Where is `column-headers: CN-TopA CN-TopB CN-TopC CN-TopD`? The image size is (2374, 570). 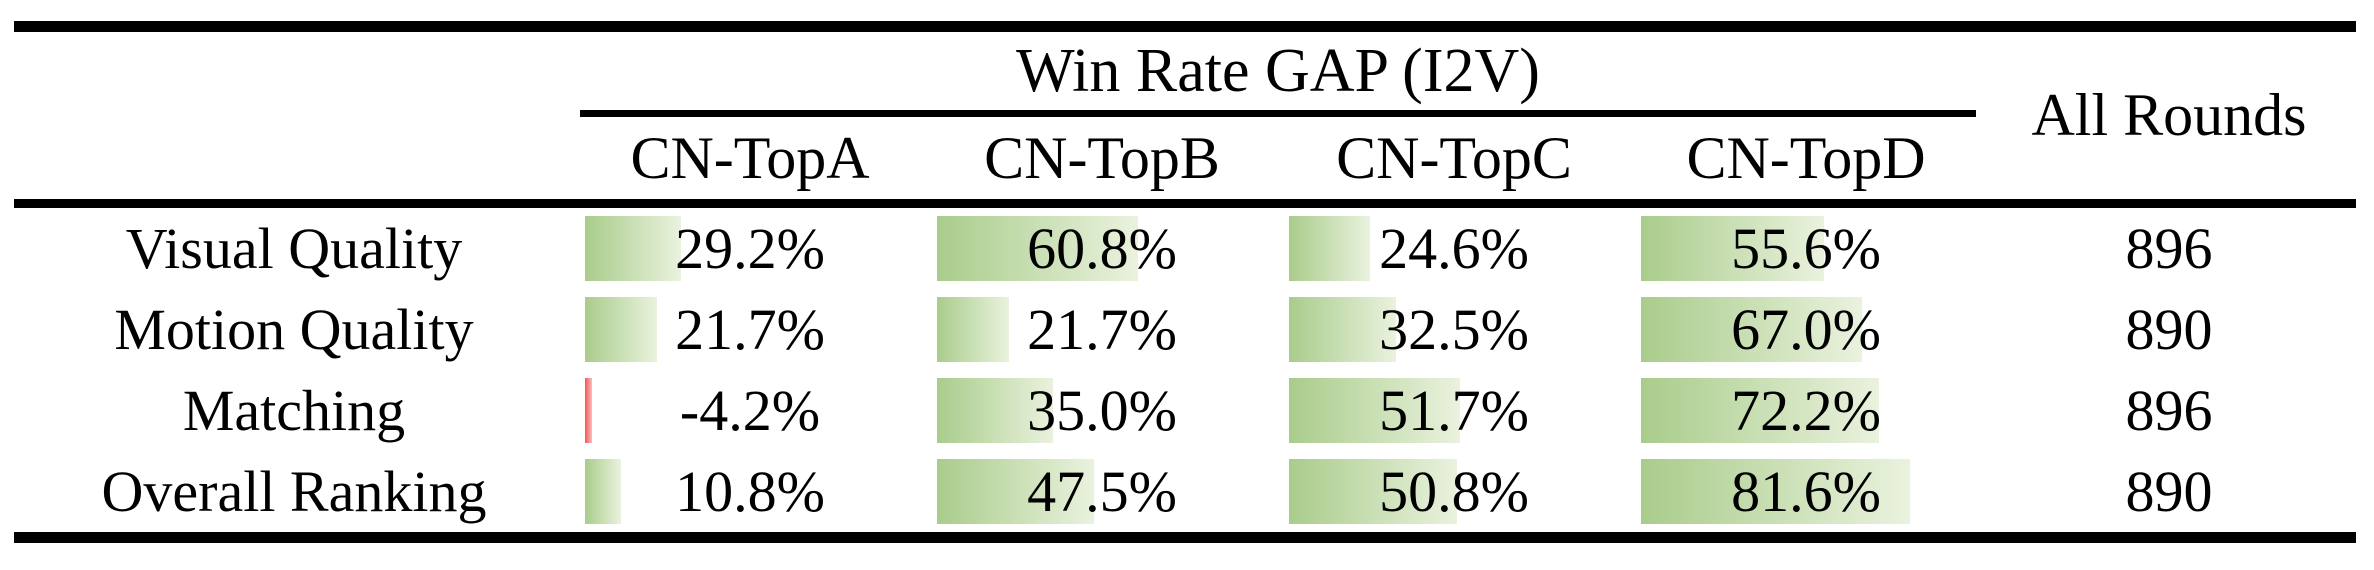
column-headers: CN-TopA CN-TopB CN-TopC CN-TopD is located at coordinates (1278, 158).